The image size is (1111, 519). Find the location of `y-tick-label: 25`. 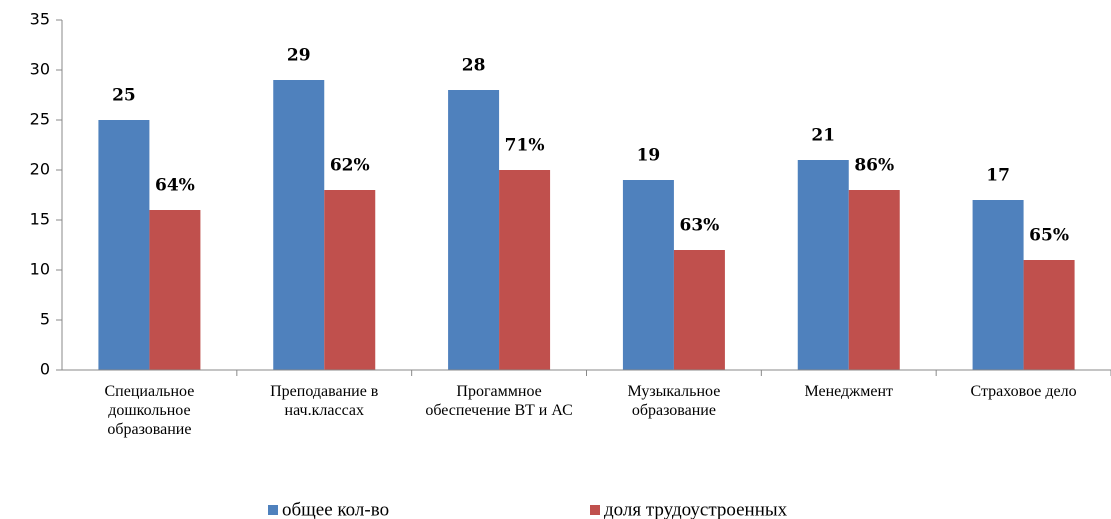

y-tick-label: 25 is located at coordinates (40, 119).